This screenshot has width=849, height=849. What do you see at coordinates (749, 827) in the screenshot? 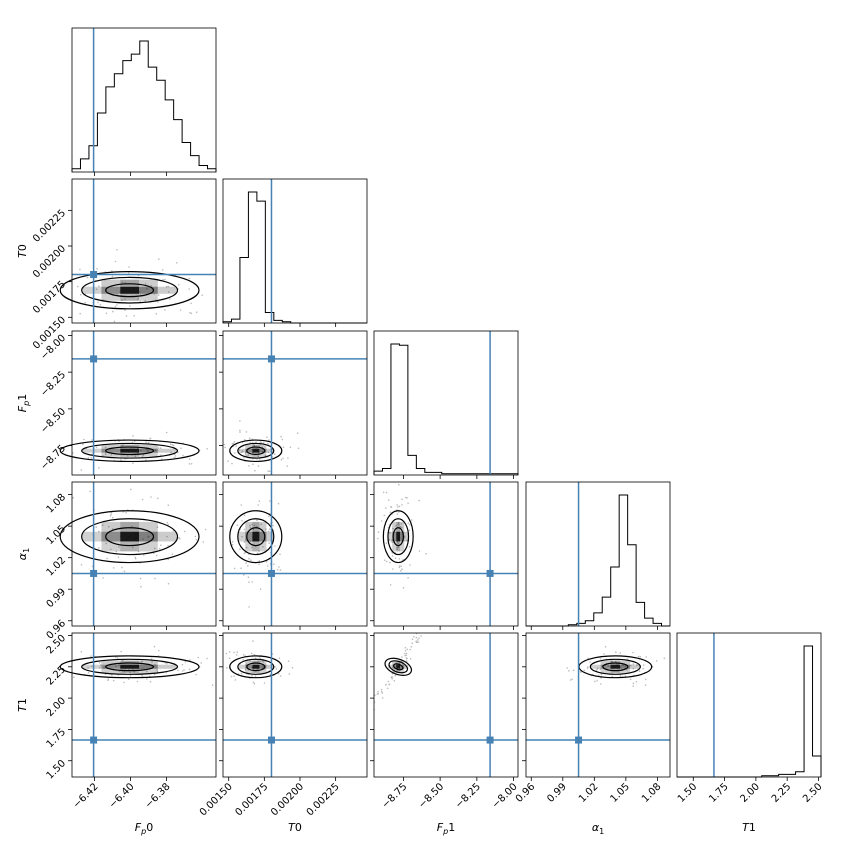
I see `axis-label-t1: T1` at bounding box center [749, 827].